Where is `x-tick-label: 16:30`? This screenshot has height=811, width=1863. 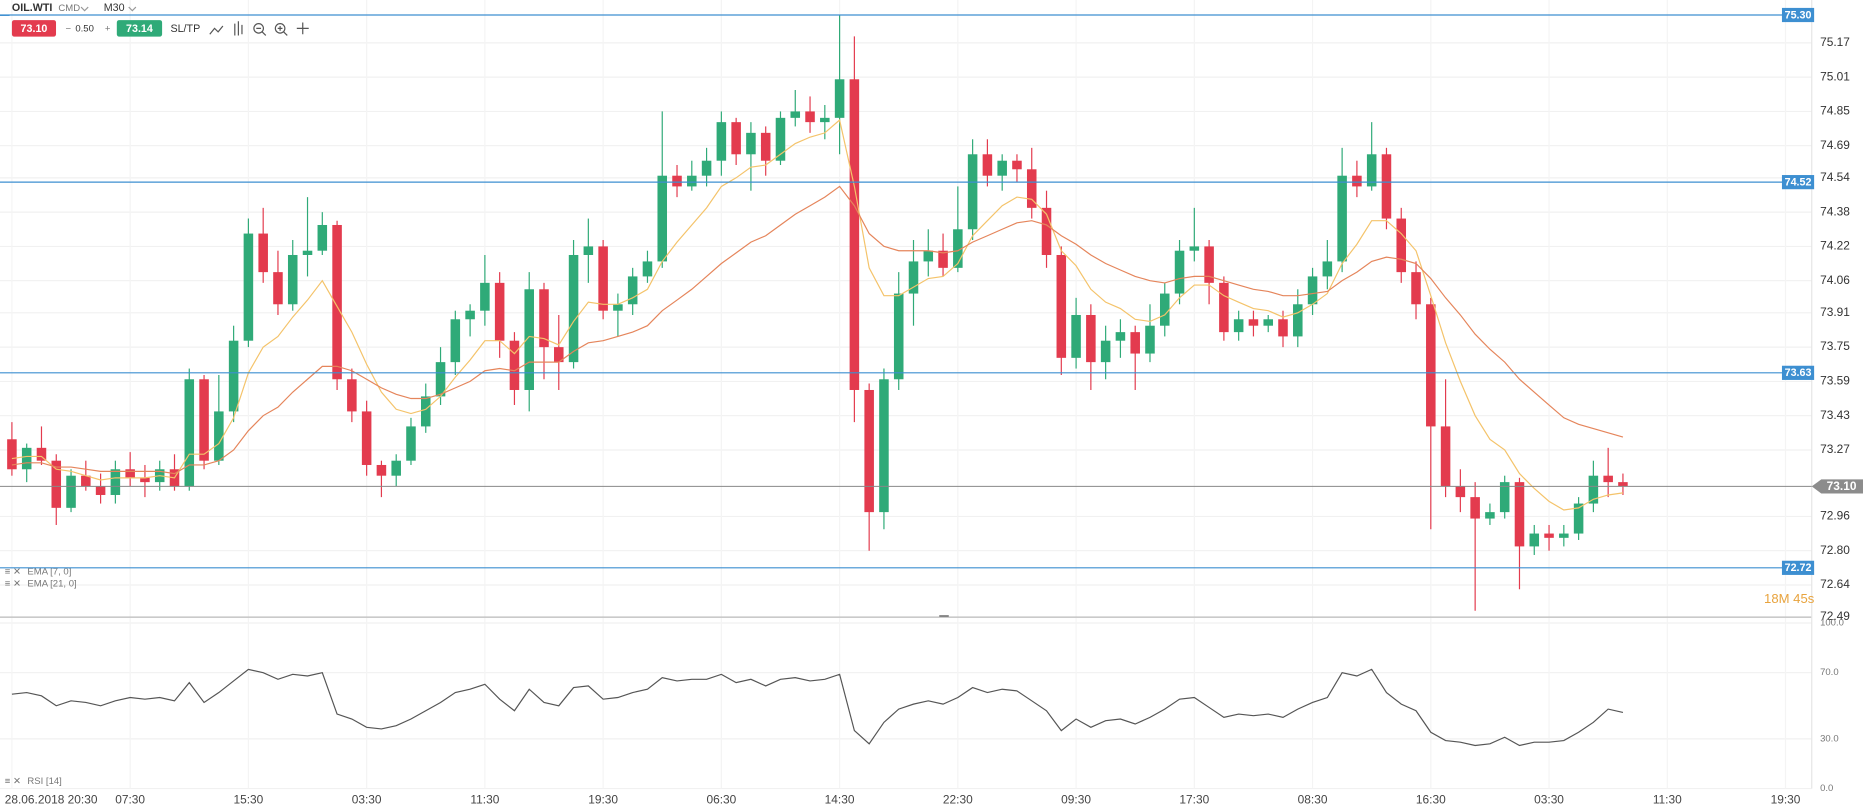
x-tick-label: 16:30 is located at coordinates (1431, 800).